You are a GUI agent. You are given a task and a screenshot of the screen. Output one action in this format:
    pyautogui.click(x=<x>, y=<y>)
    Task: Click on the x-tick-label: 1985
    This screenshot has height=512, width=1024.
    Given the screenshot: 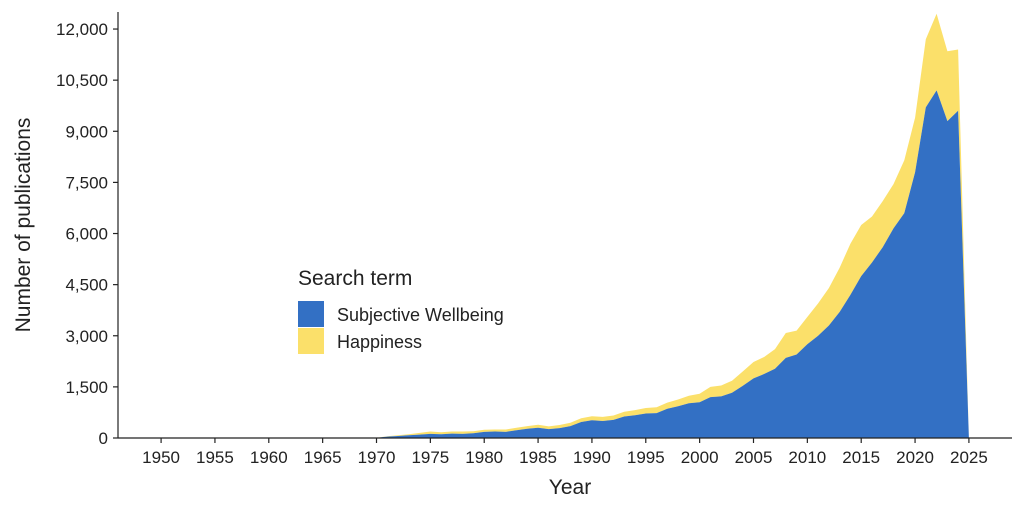 What is the action you would take?
    pyautogui.click(x=538, y=457)
    